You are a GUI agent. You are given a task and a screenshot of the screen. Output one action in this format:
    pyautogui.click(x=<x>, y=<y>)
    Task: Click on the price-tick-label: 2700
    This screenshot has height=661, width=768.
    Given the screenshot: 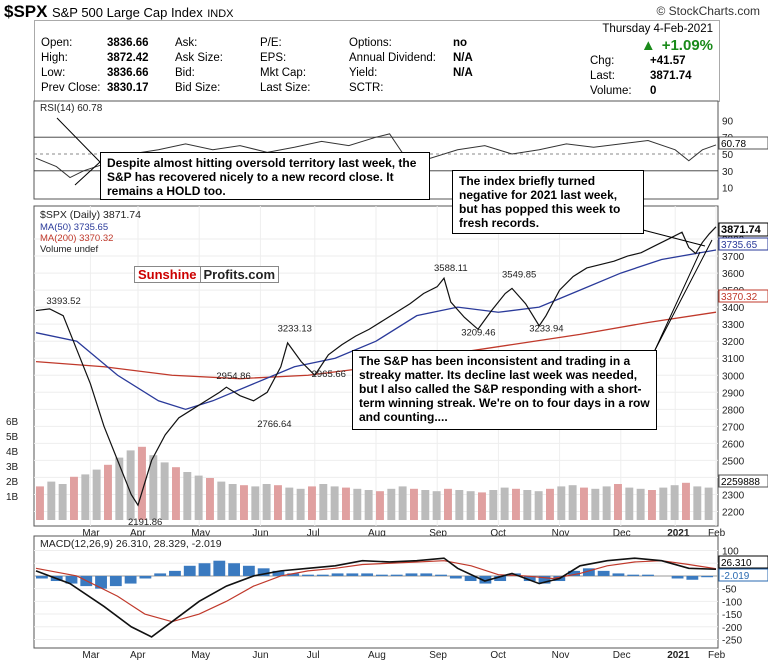 What is the action you would take?
    pyautogui.click(x=733, y=427)
    